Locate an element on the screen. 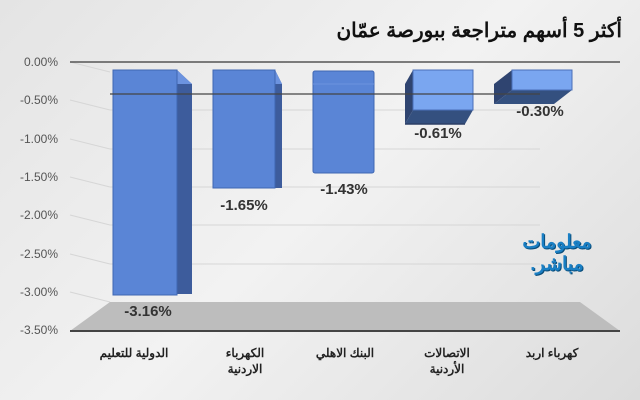 The width and height of the screenshot is (640, 400). category-label: الاتصالات الأردنية is located at coordinates (447, 361).